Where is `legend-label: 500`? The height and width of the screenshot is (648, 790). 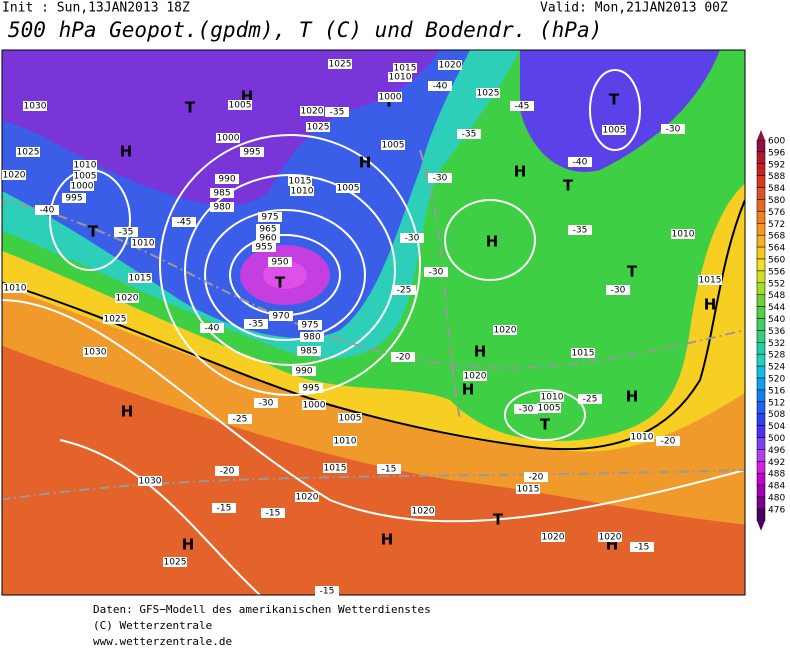
legend-label: 500 is located at coordinates (776, 439).